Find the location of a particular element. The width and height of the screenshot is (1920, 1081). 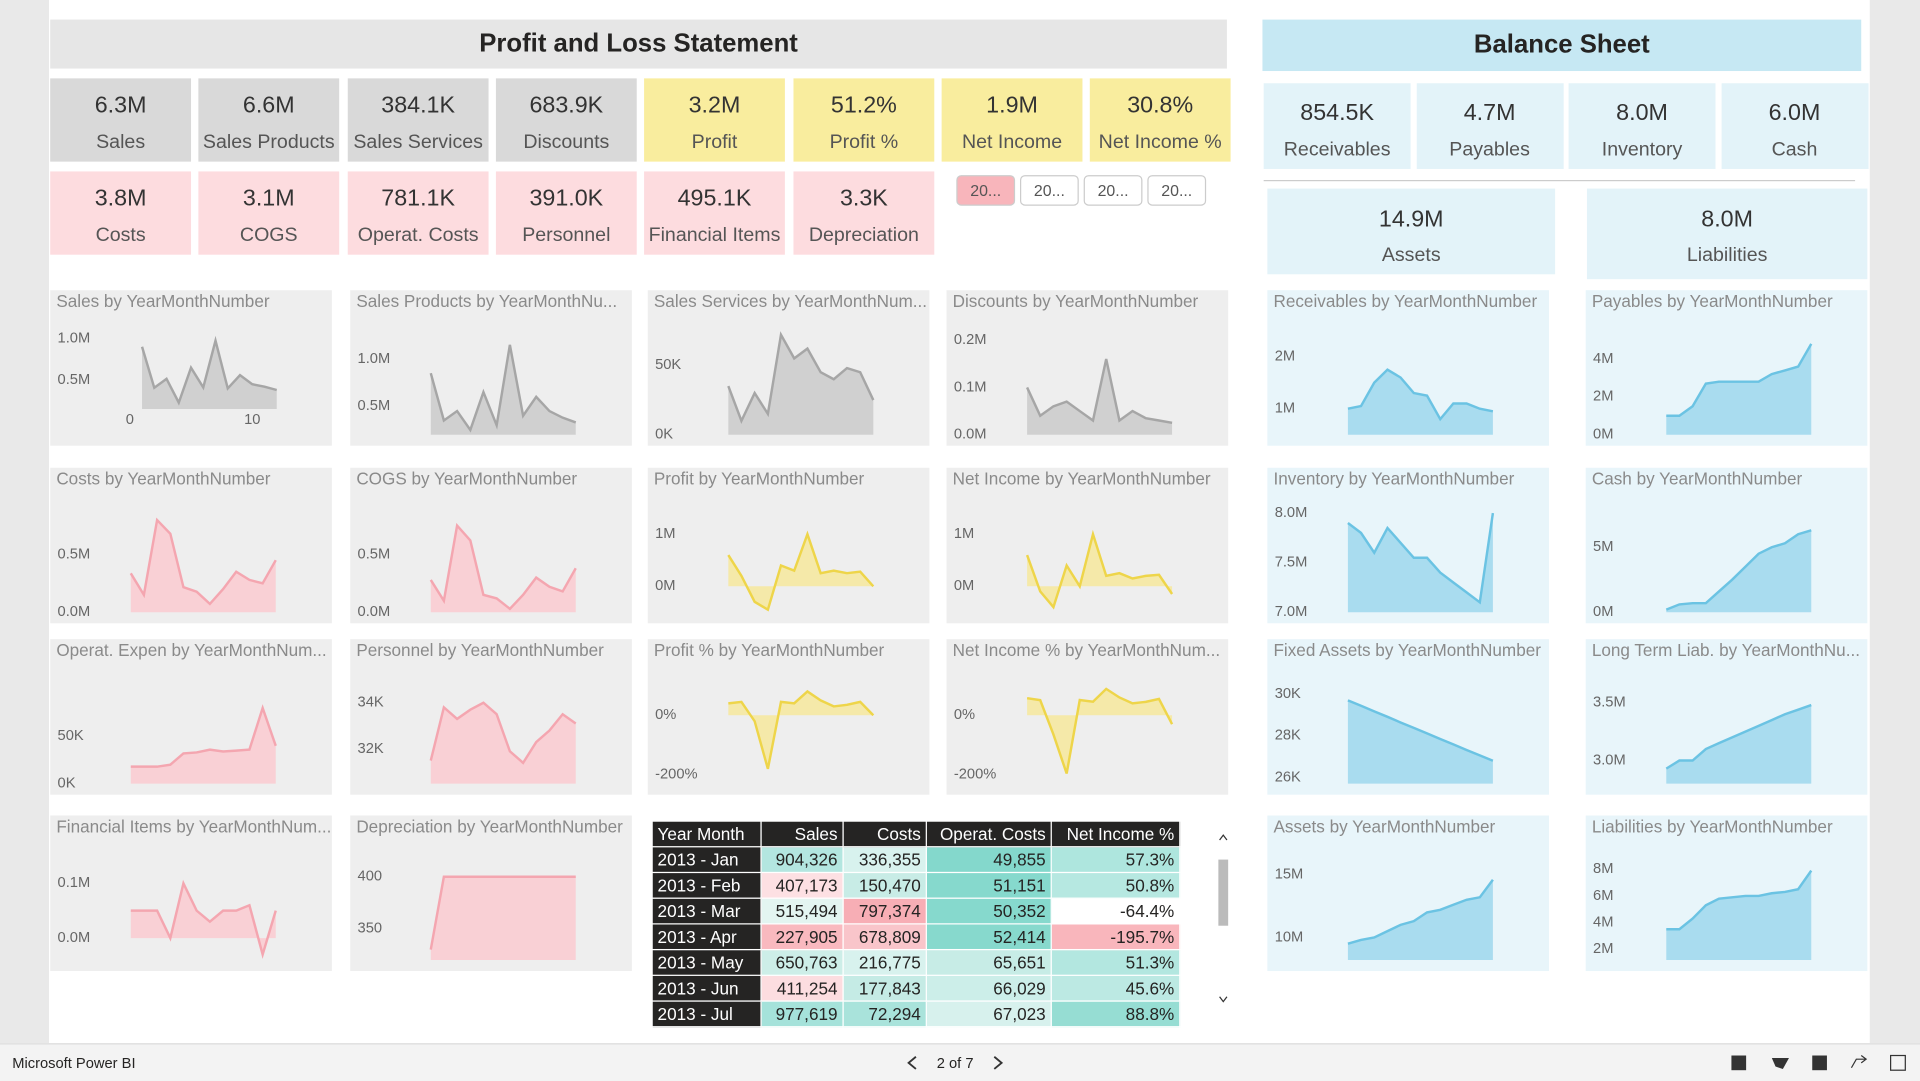

kpi-label: Costs is located at coordinates (120, 236).